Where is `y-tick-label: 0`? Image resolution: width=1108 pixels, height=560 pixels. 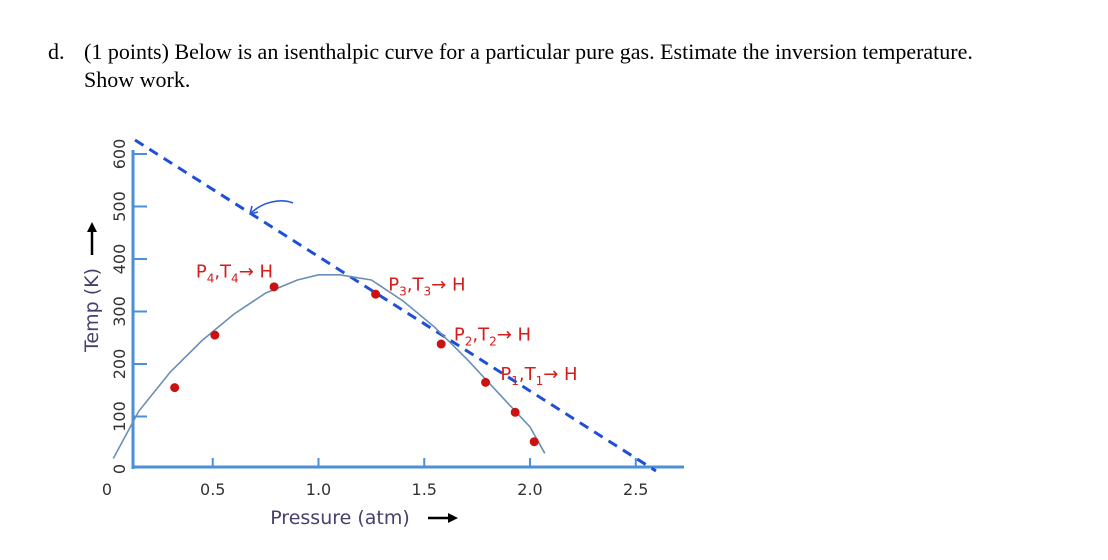
y-tick-label: 0 is located at coordinates (119, 469).